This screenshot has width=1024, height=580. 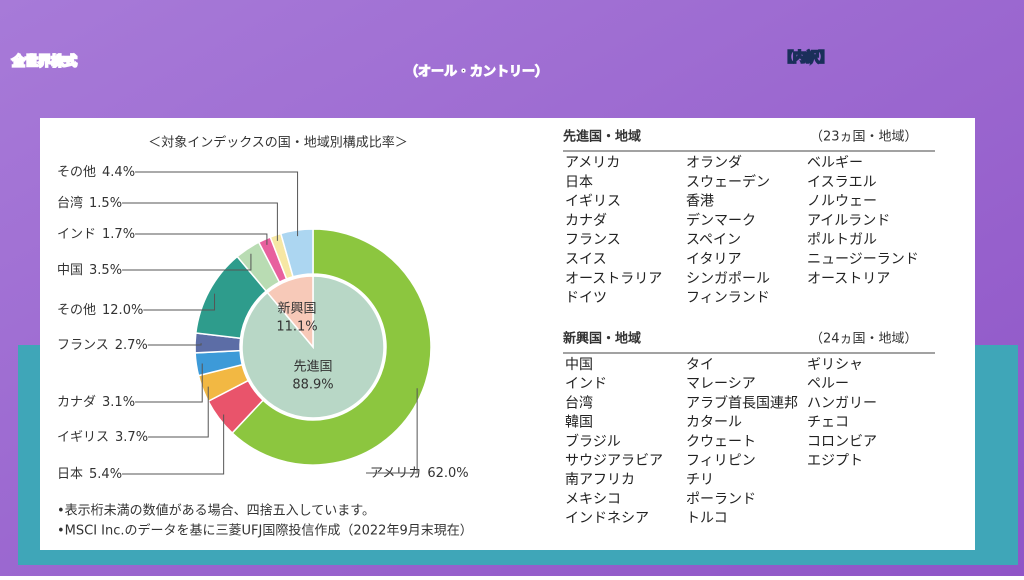 I want to click on page-subtitle: （オール・カントリー）, so click(x=476, y=72).